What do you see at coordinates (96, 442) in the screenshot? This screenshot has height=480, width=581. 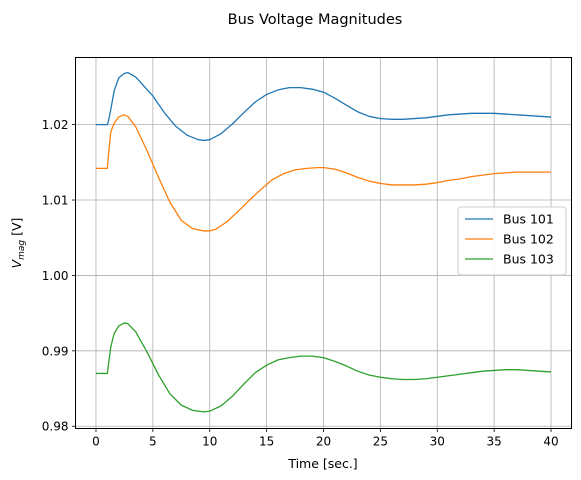 I see `x-tick-label: 0` at bounding box center [96, 442].